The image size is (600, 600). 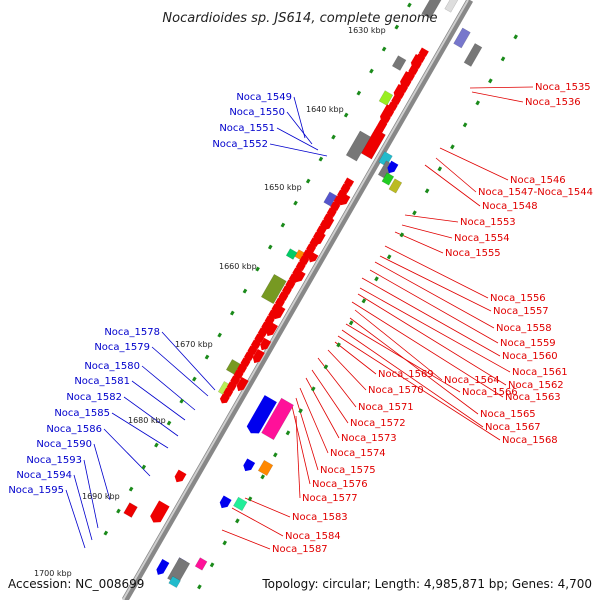 I want to click on gene-label-left: Noca_1581, so click(x=102, y=381).